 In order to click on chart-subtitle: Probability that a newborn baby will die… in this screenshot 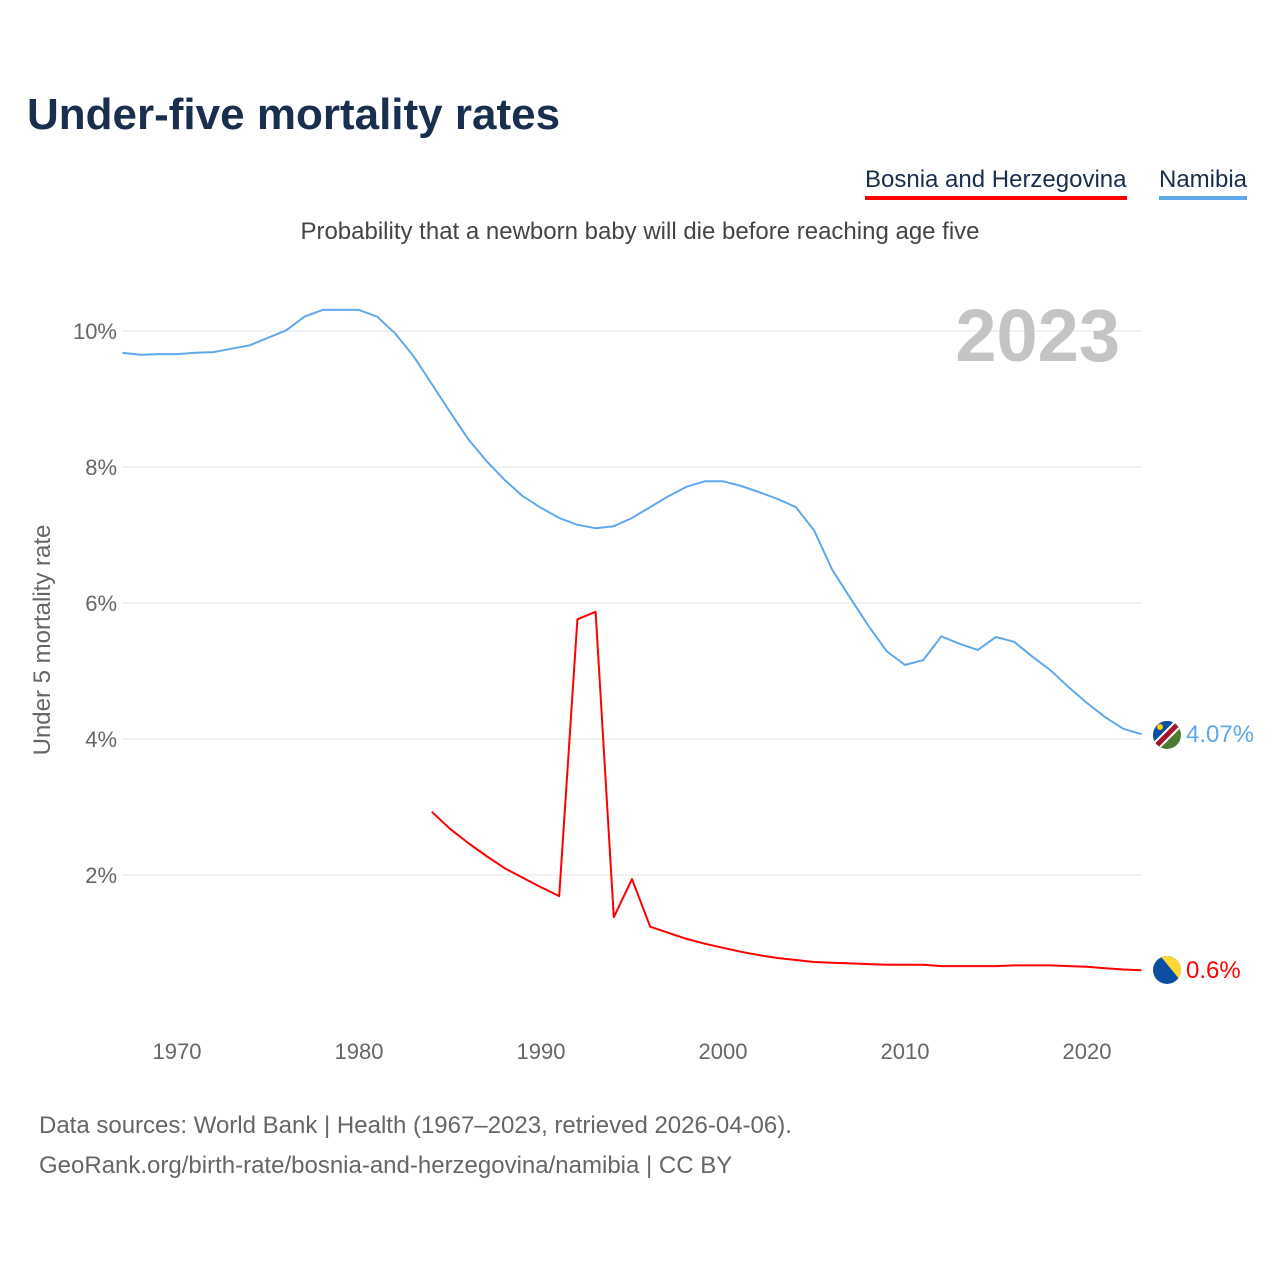, I will do `click(640, 231)`.